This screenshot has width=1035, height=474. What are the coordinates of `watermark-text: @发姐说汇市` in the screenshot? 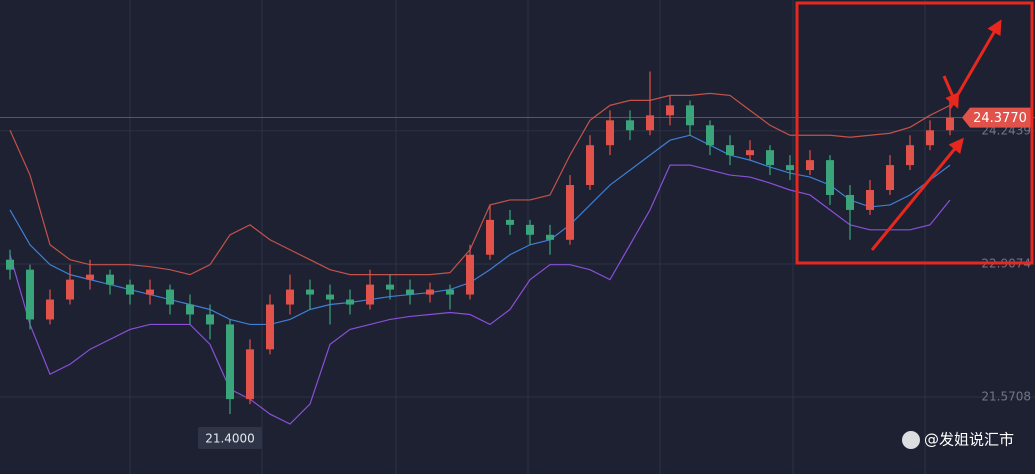 It's located at (969, 440).